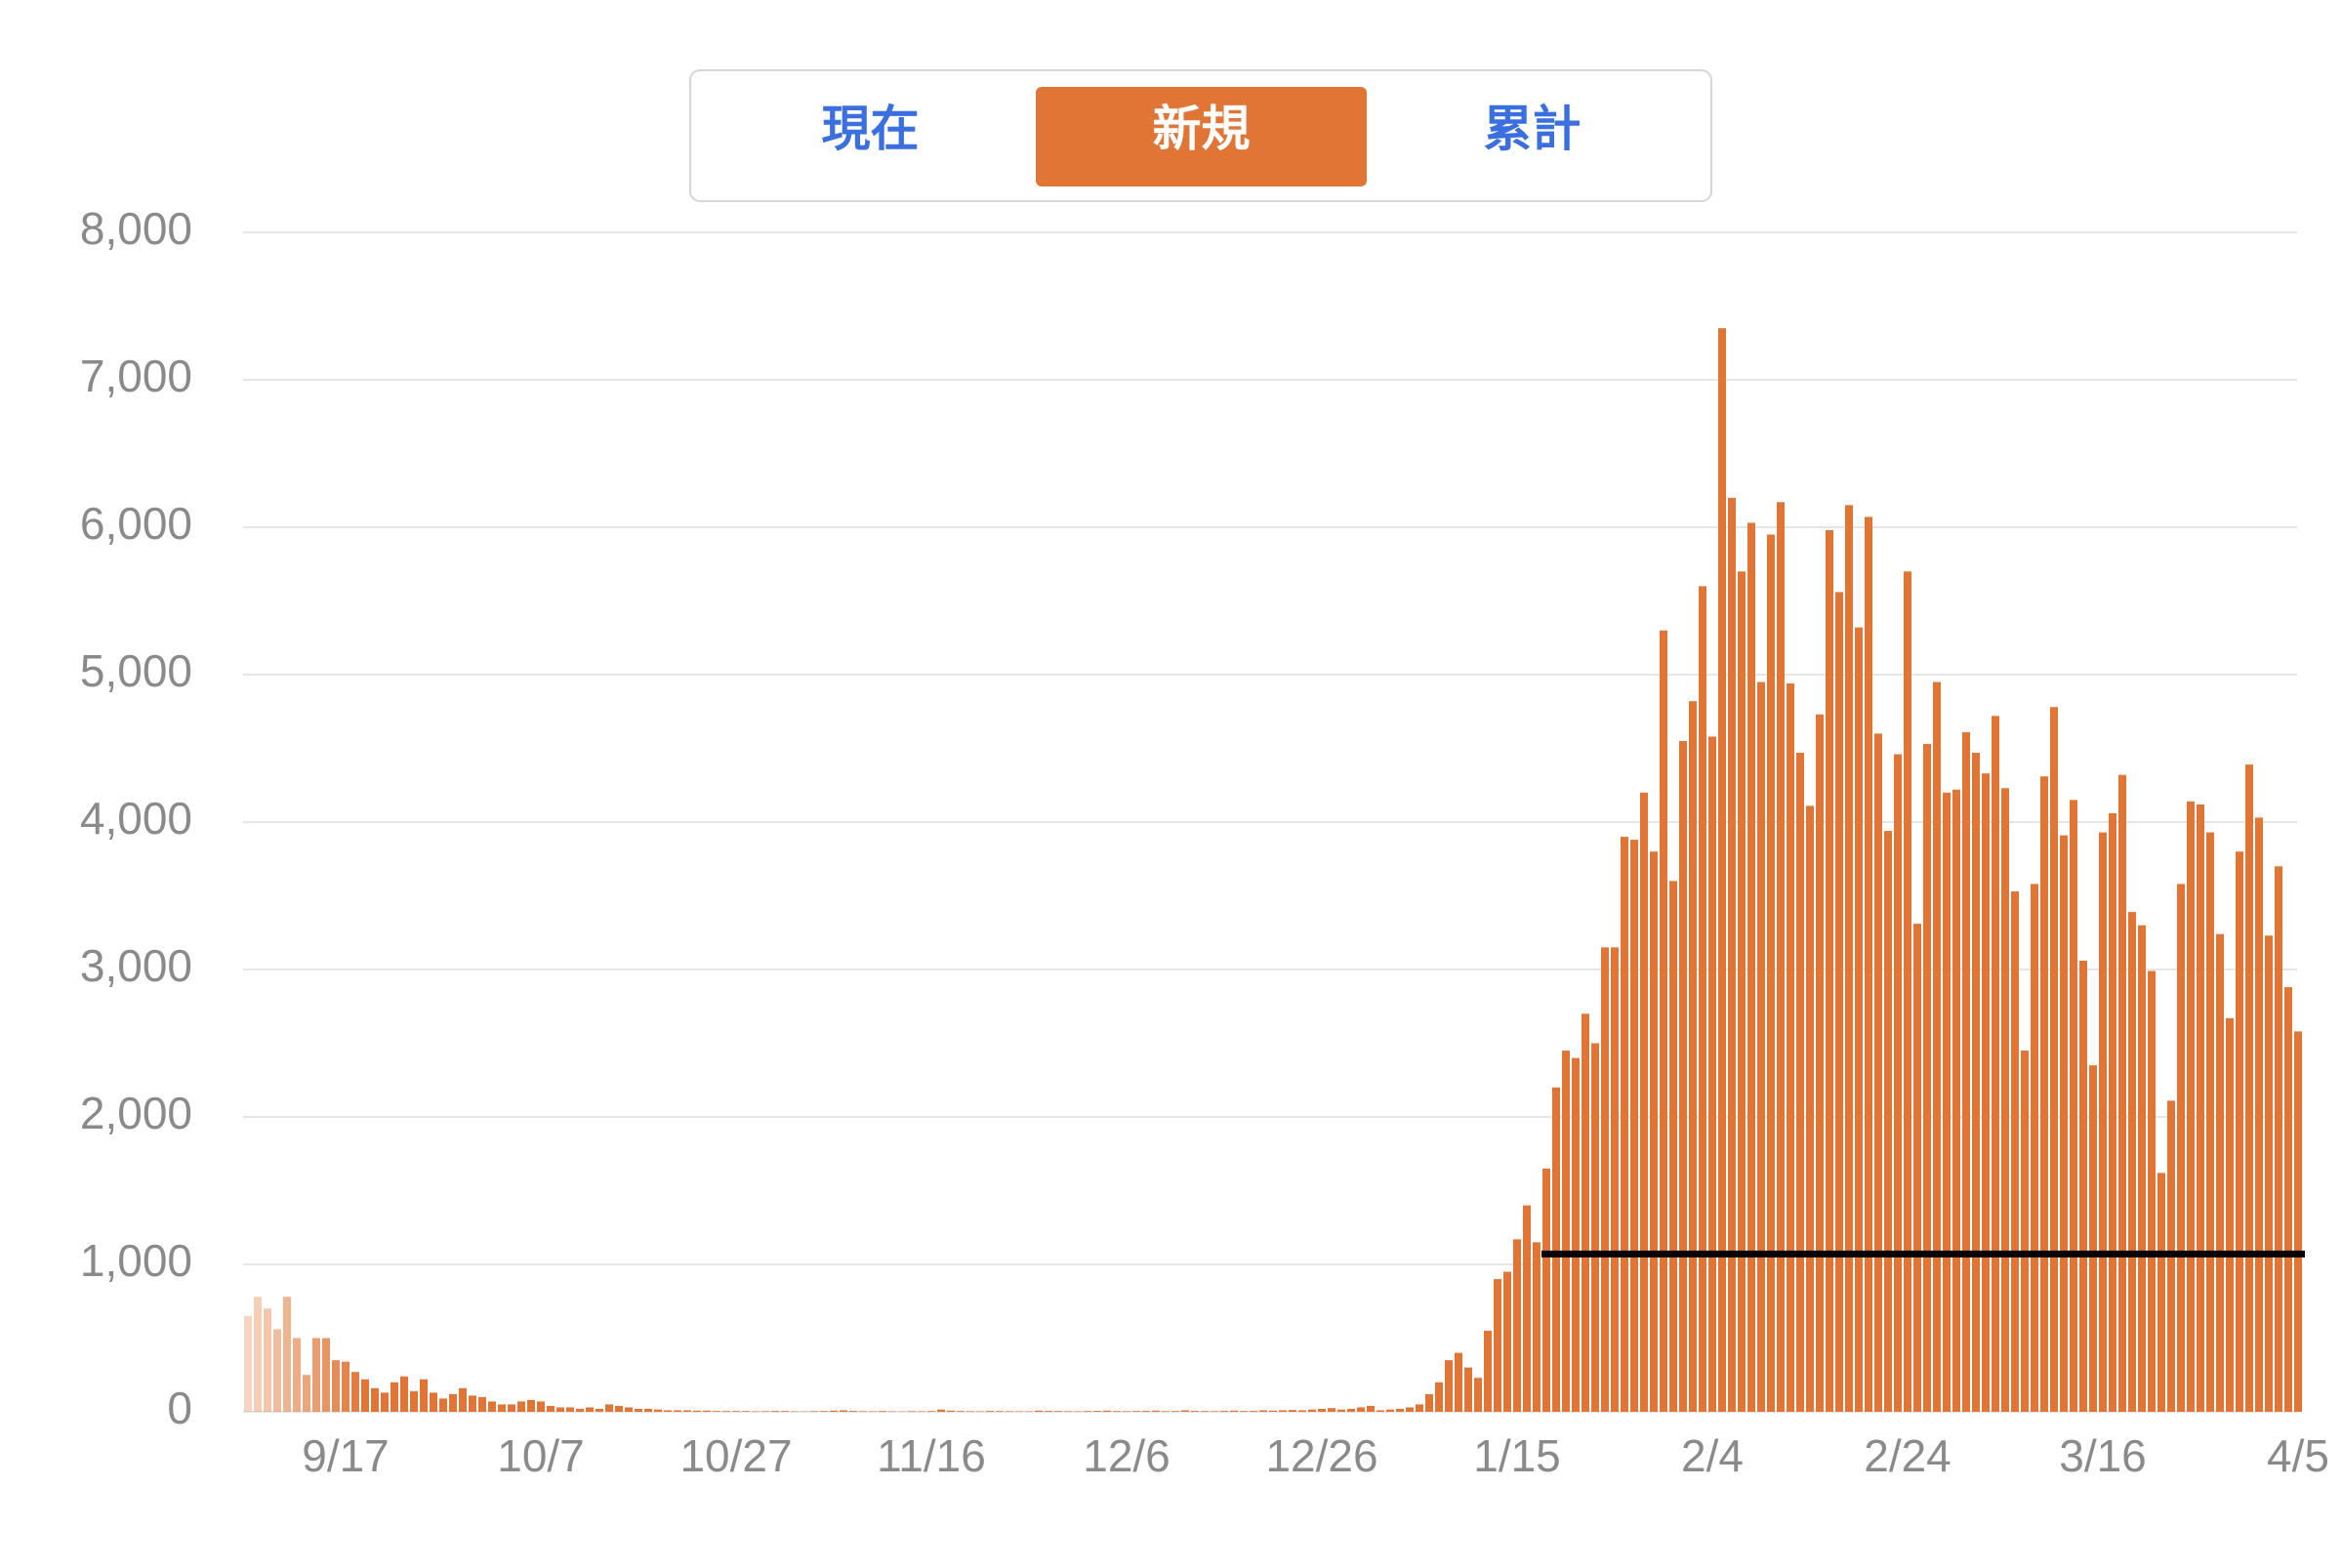 The height and width of the screenshot is (1568, 2342). I want to click on tab: 新規, so click(1202, 129).